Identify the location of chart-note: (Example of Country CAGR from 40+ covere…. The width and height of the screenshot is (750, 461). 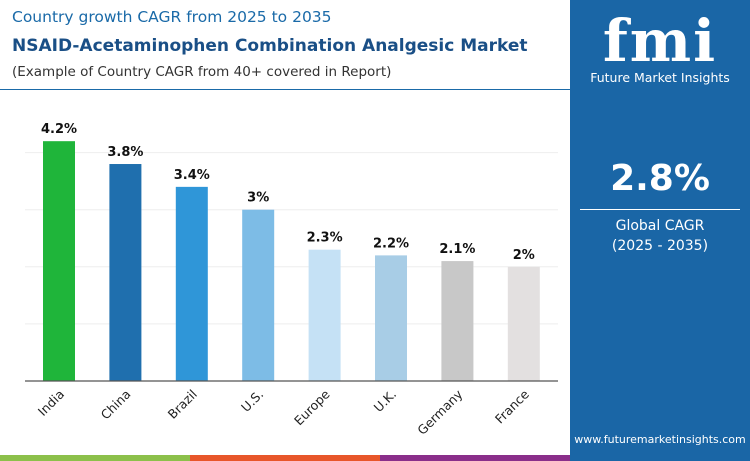
(202, 72).